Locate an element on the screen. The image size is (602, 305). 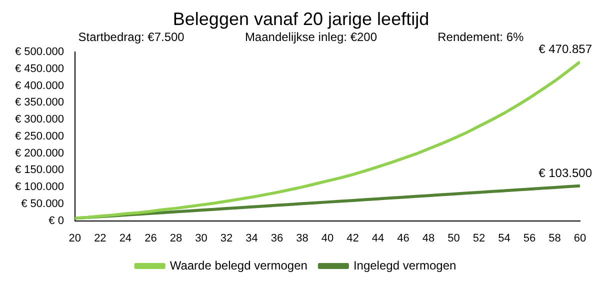
y-tick-label: € 350.000 is located at coordinates (39, 102).